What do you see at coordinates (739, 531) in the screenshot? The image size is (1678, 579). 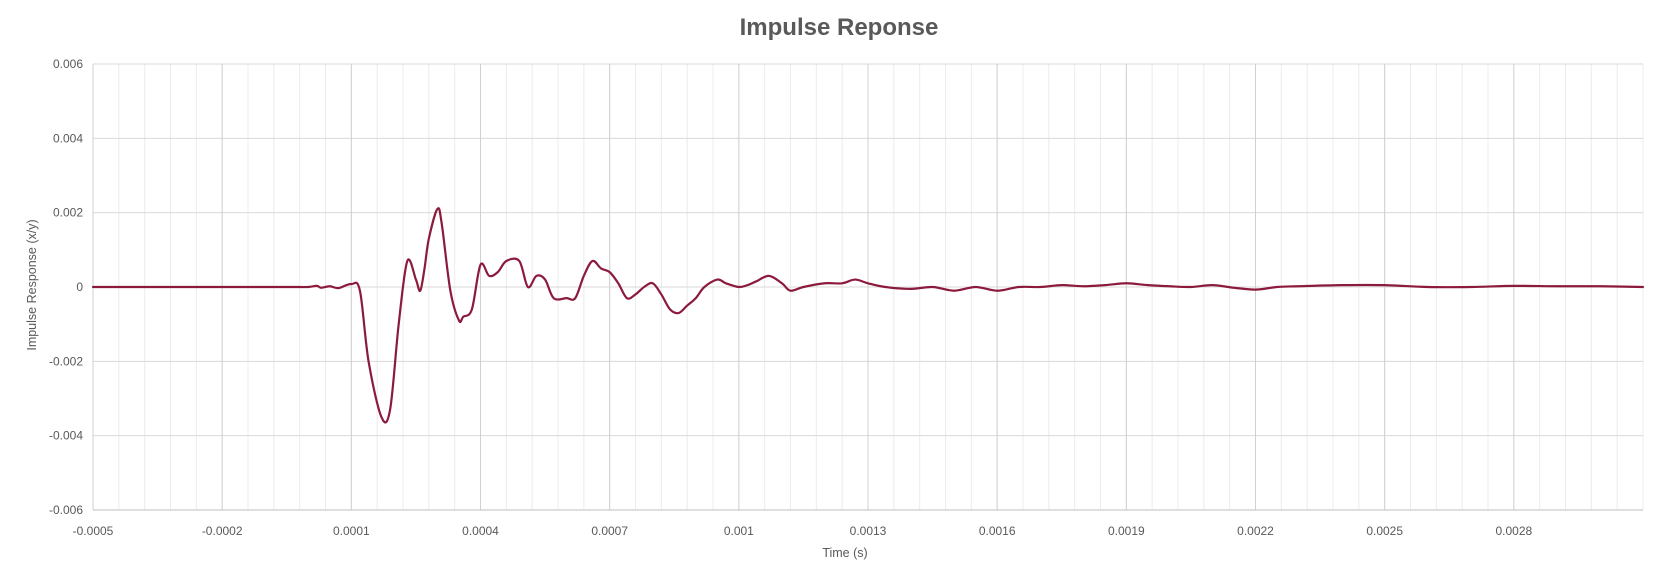 I see `x-tick-label: 0.001` at bounding box center [739, 531].